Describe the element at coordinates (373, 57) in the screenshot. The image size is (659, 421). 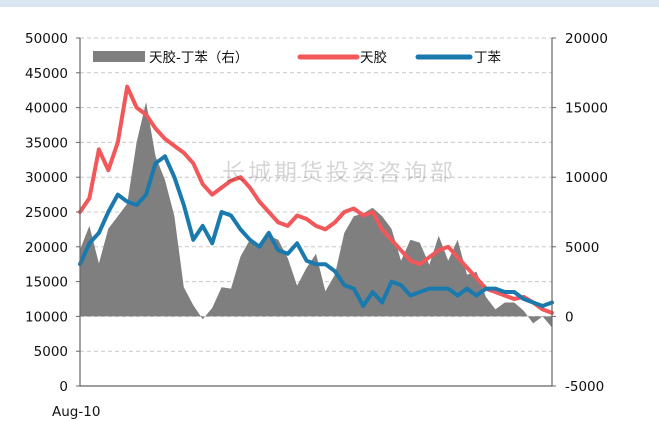
I see `legend-label-natural-rubber: 天胶` at that location.